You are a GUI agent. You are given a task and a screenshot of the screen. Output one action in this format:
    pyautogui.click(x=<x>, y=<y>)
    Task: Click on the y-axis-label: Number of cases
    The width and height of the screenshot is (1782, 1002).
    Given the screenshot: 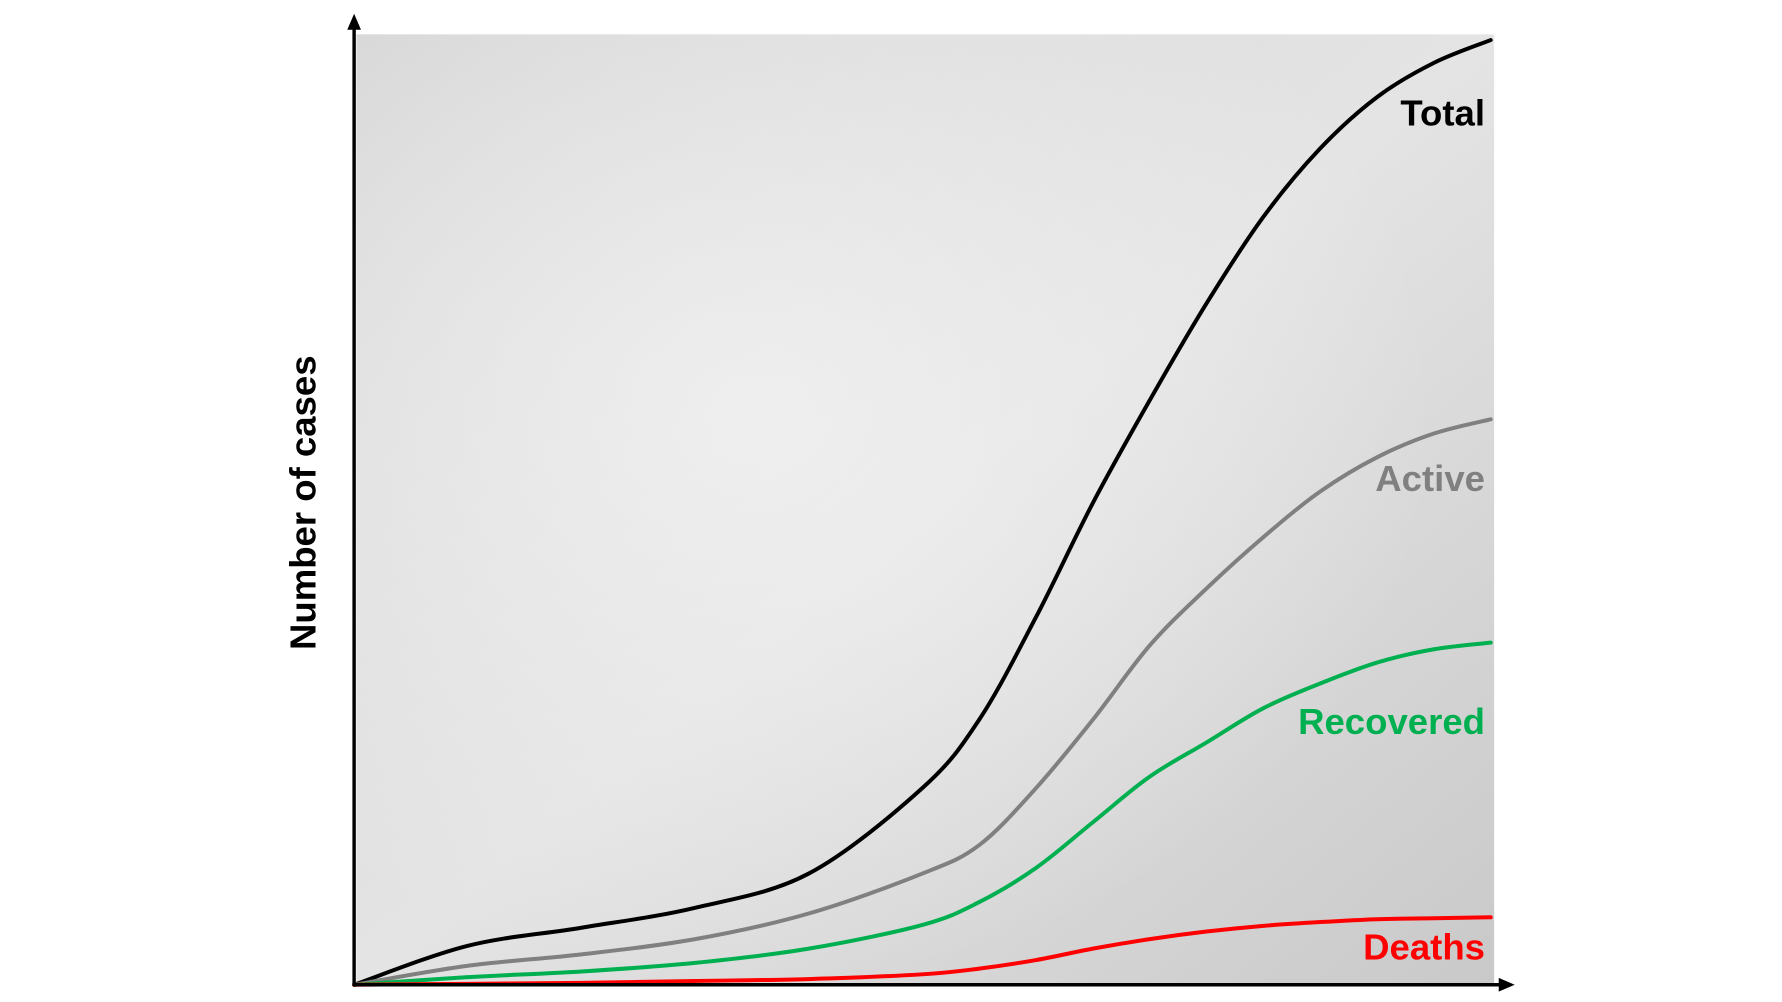 What is the action you would take?
    pyautogui.click(x=302, y=502)
    